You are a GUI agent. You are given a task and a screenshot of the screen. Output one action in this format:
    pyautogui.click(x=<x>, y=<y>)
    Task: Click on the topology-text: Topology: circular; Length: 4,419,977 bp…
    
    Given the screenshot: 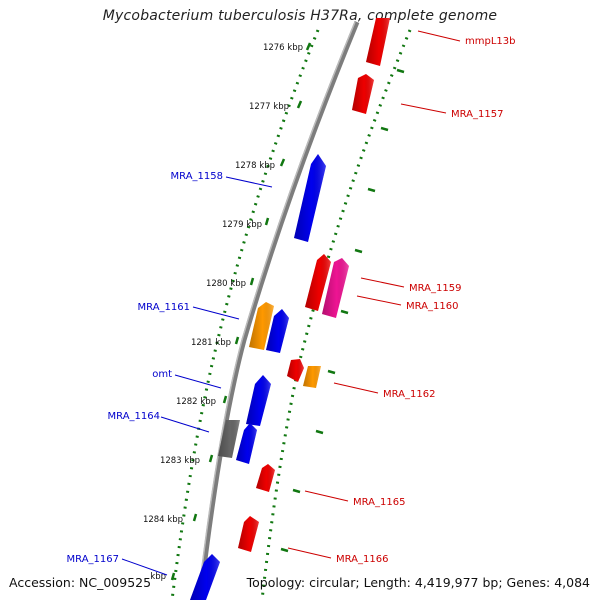 What is the action you would take?
    pyautogui.click(x=418, y=582)
    